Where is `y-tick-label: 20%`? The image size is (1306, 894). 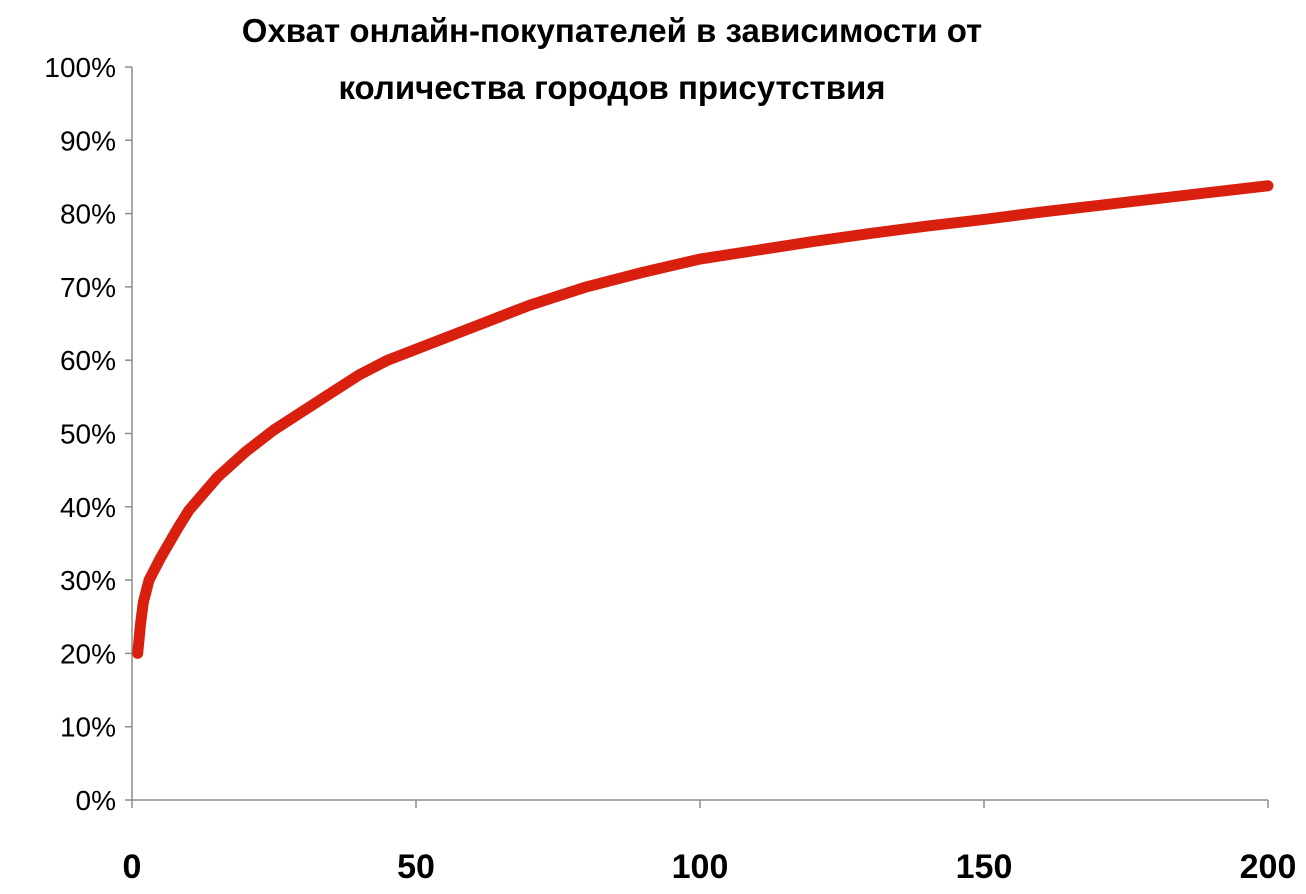 y-tick-label: 20% is located at coordinates (88, 653).